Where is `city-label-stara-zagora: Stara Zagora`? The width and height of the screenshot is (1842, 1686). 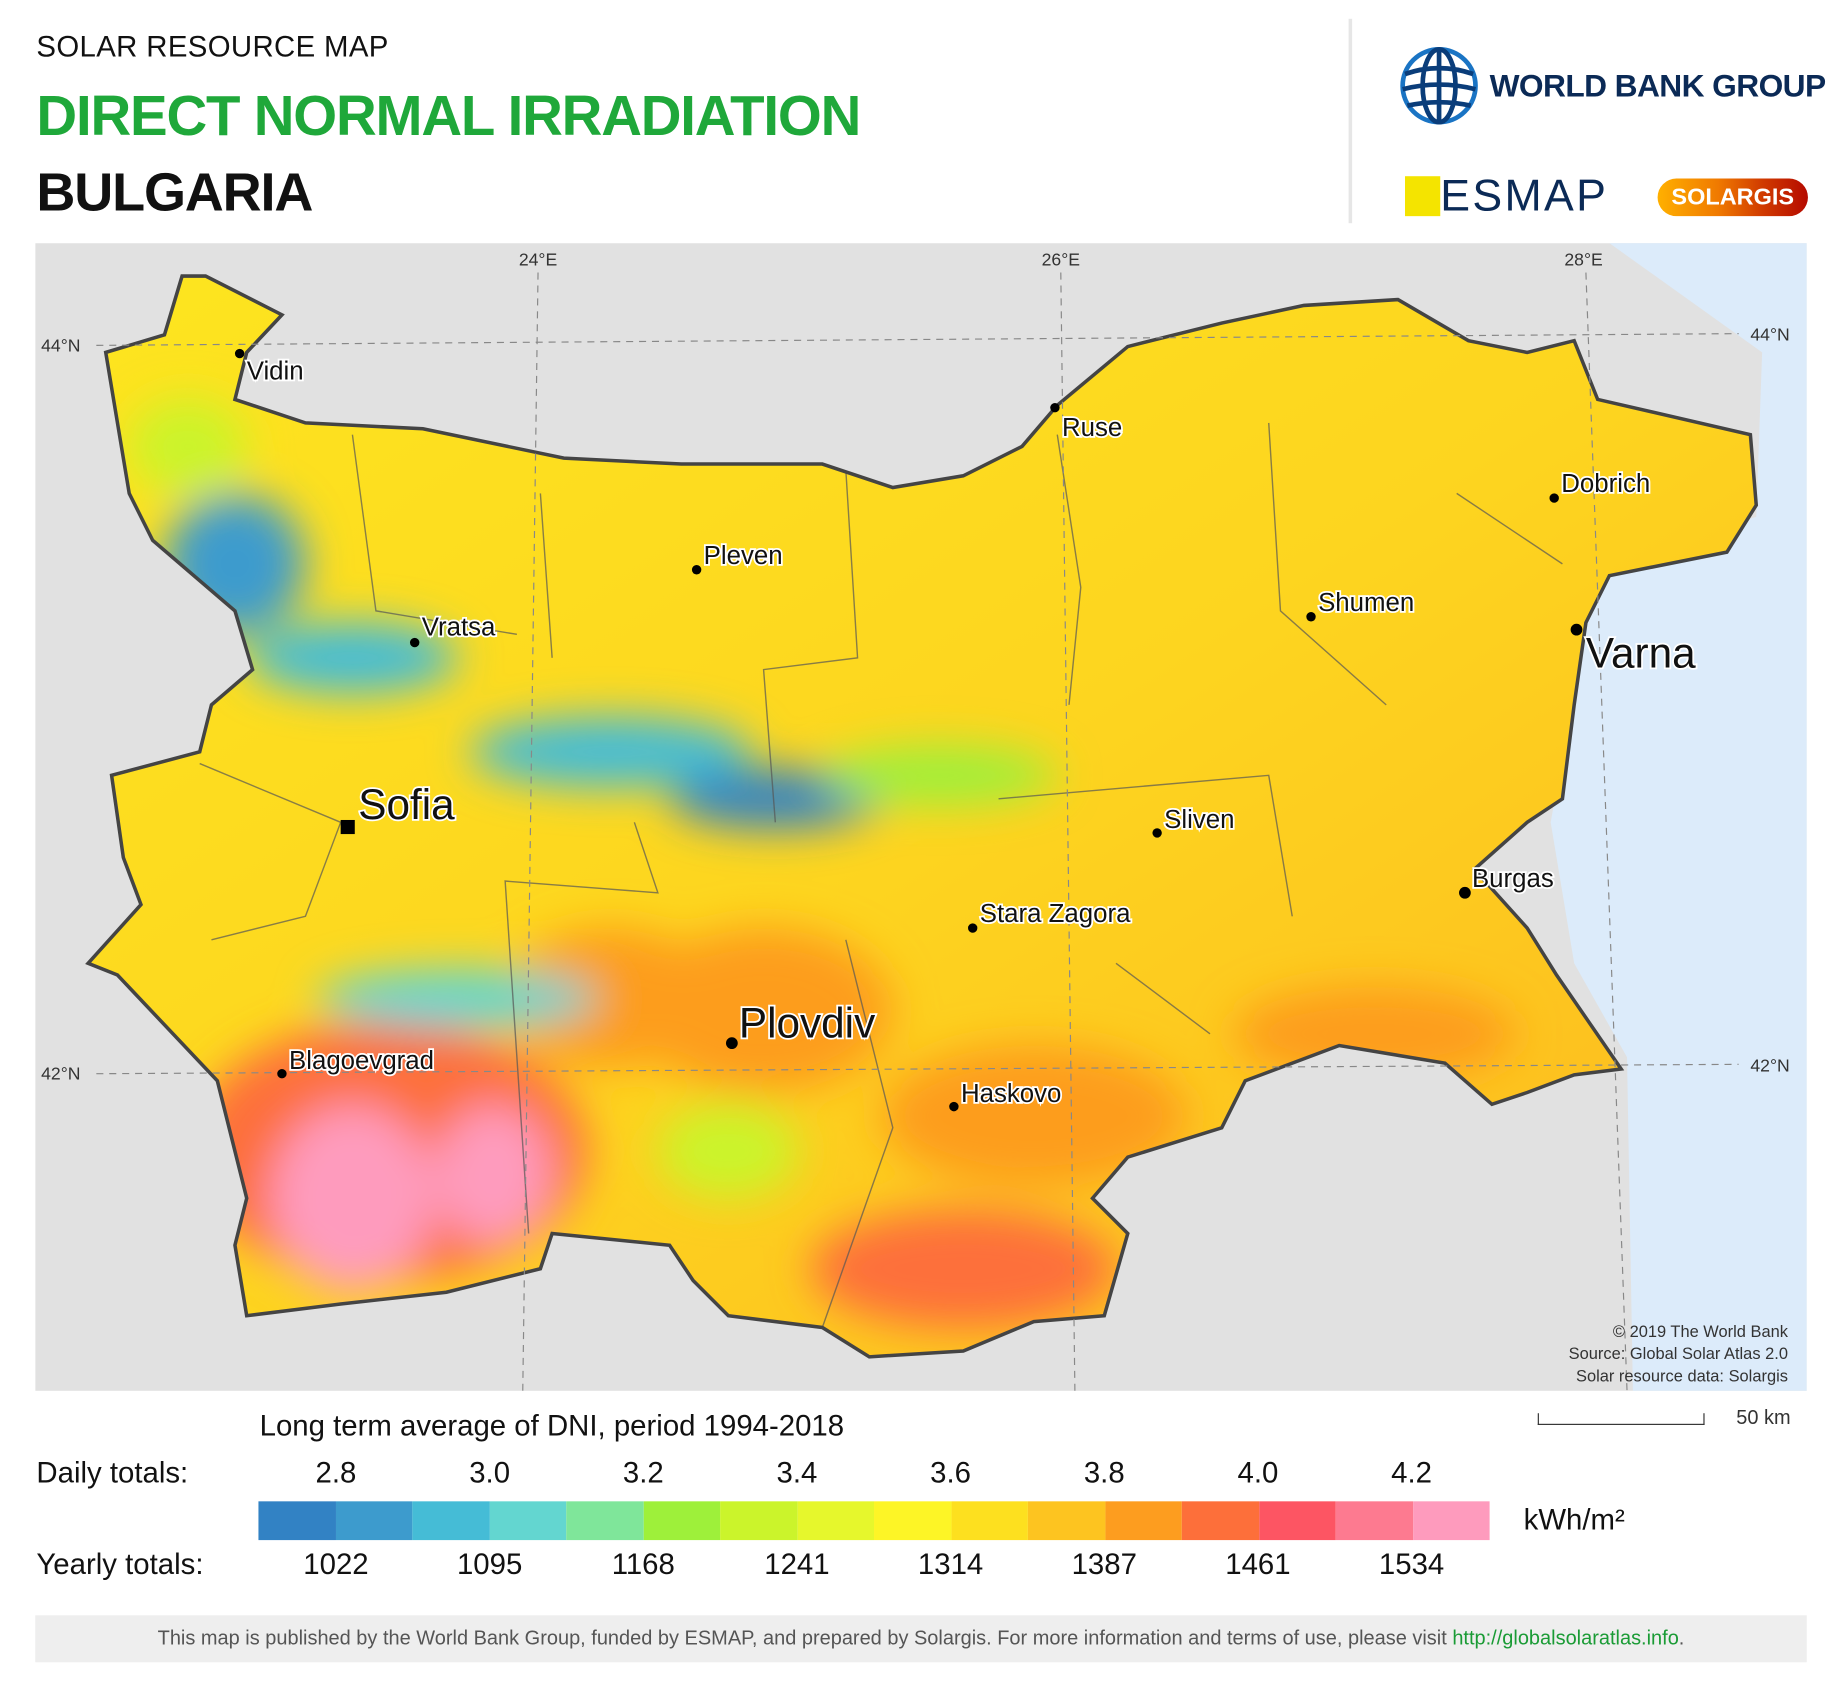 city-label-stara-zagora: Stara Zagora is located at coordinates (1055, 914).